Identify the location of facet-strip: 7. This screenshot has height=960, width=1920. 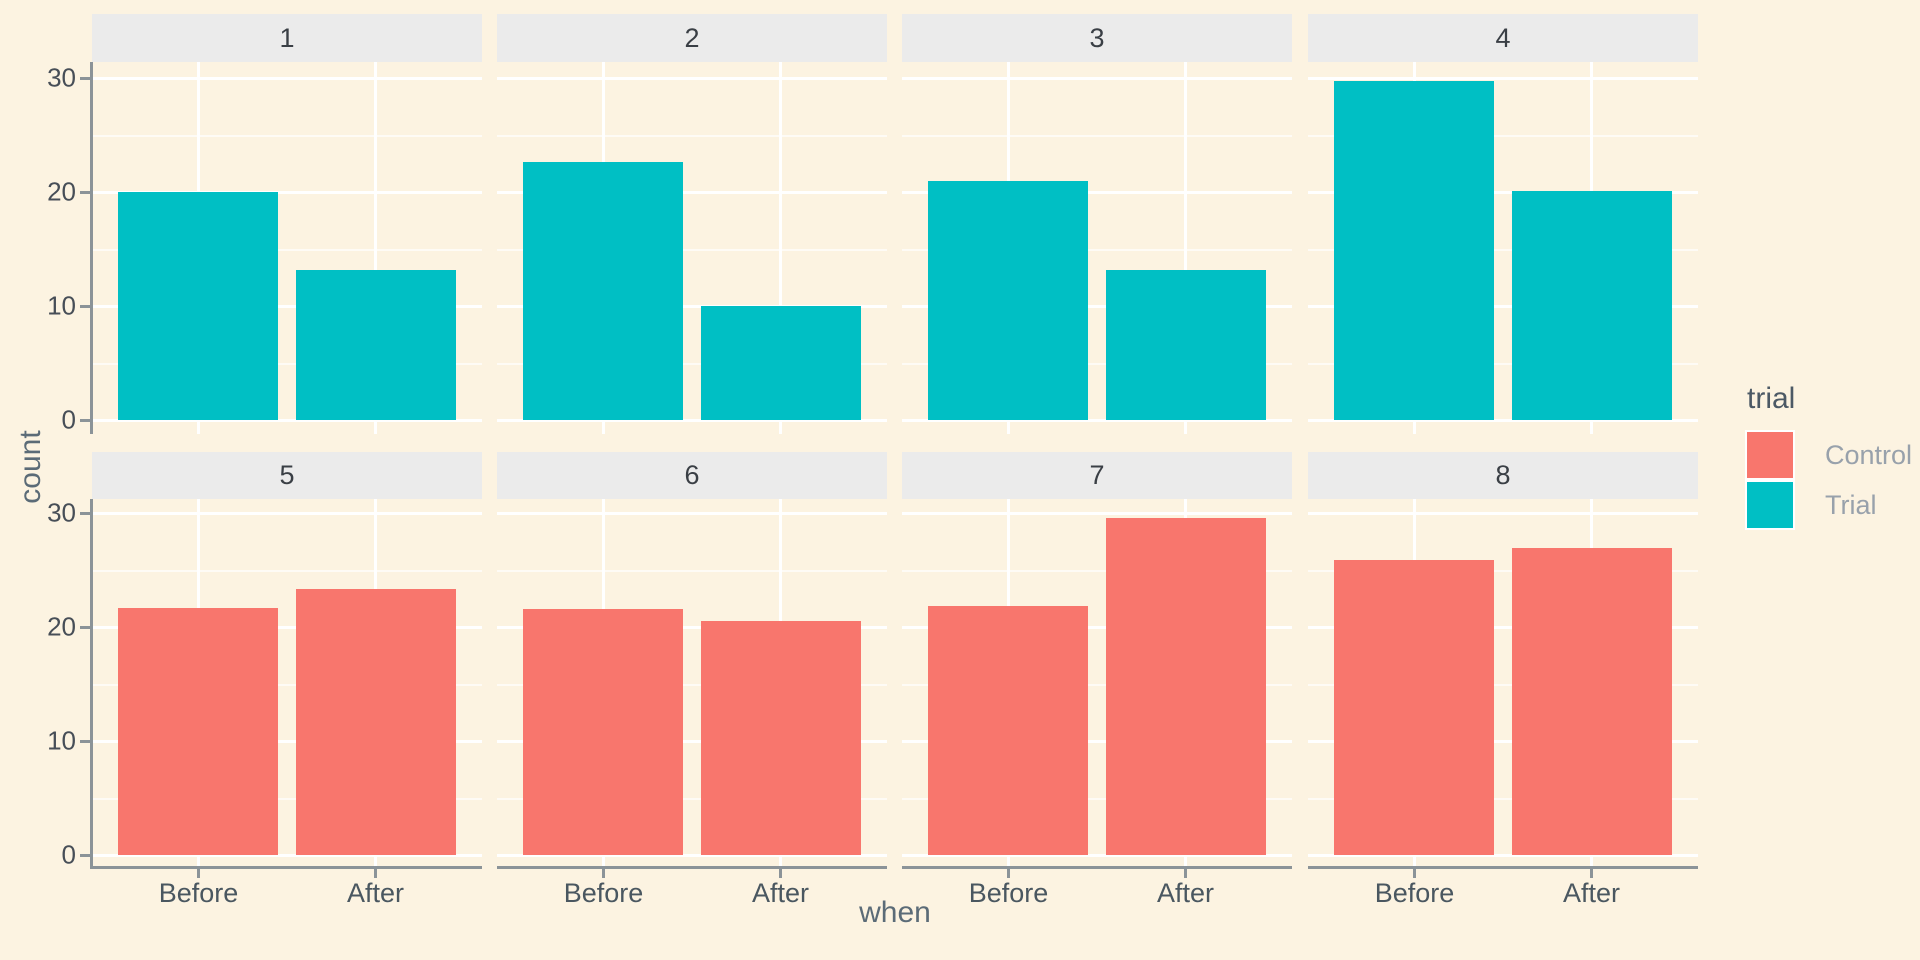
(1097, 475).